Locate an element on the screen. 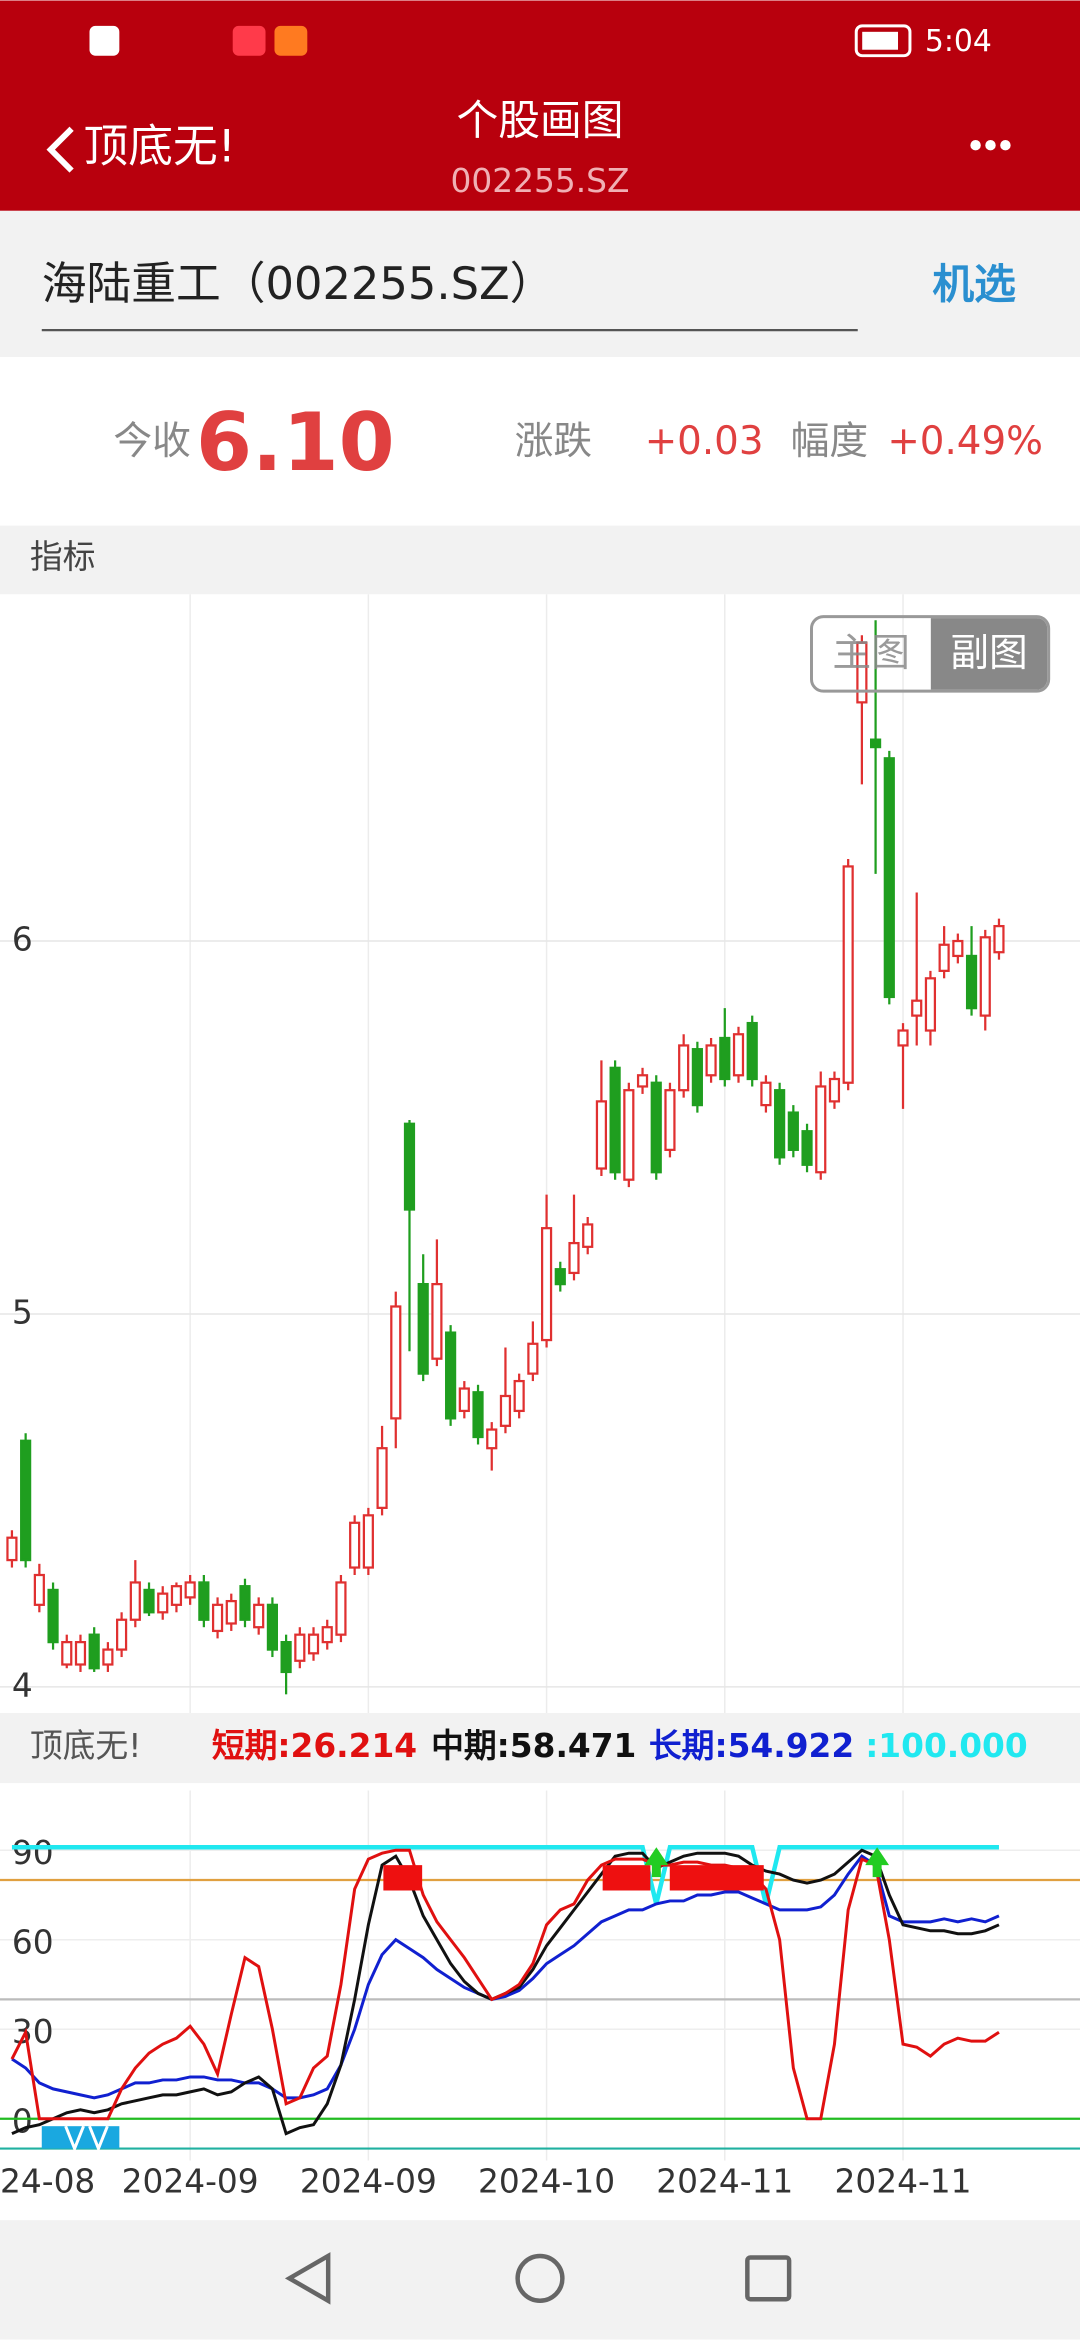 The height and width of the screenshot is (2340, 1080). x-tick-label: 2024-10 is located at coordinates (546, 2181).